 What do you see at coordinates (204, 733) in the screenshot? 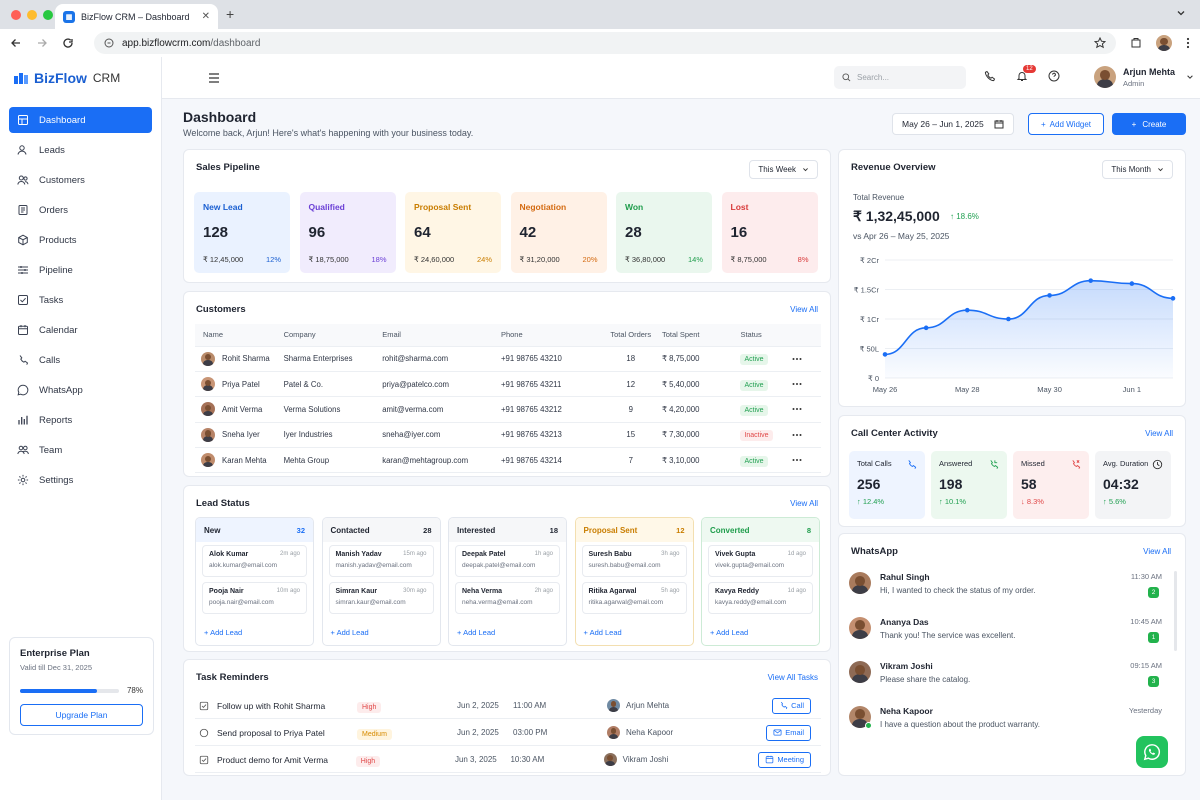
I see `task-checkbox` at bounding box center [204, 733].